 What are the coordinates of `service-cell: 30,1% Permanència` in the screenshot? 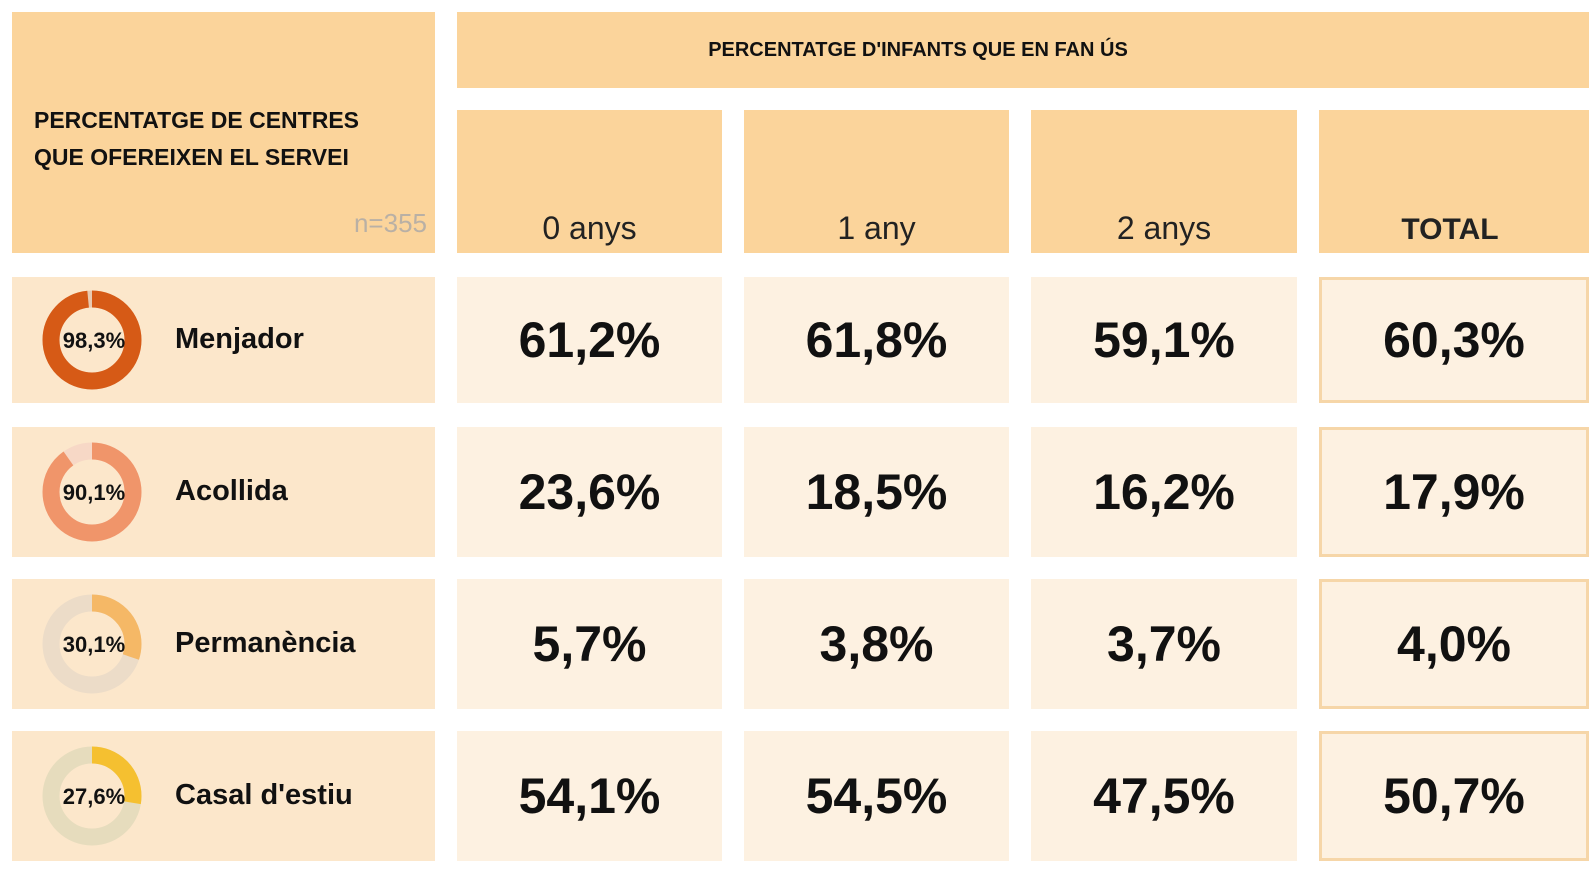 It's located at (223, 644).